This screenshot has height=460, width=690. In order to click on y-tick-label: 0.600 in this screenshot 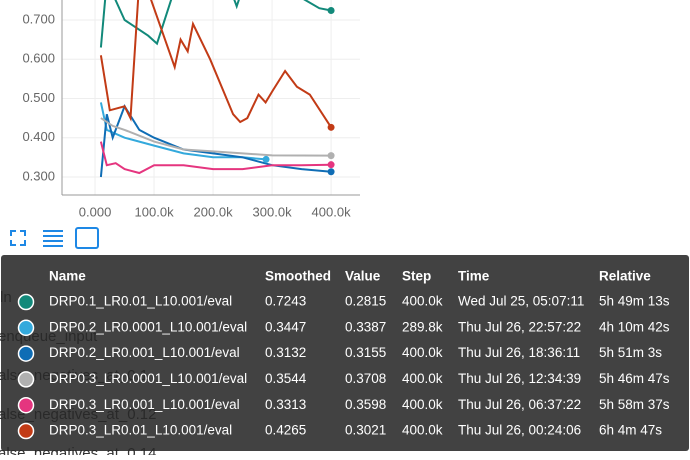, I will do `click(38, 58)`.